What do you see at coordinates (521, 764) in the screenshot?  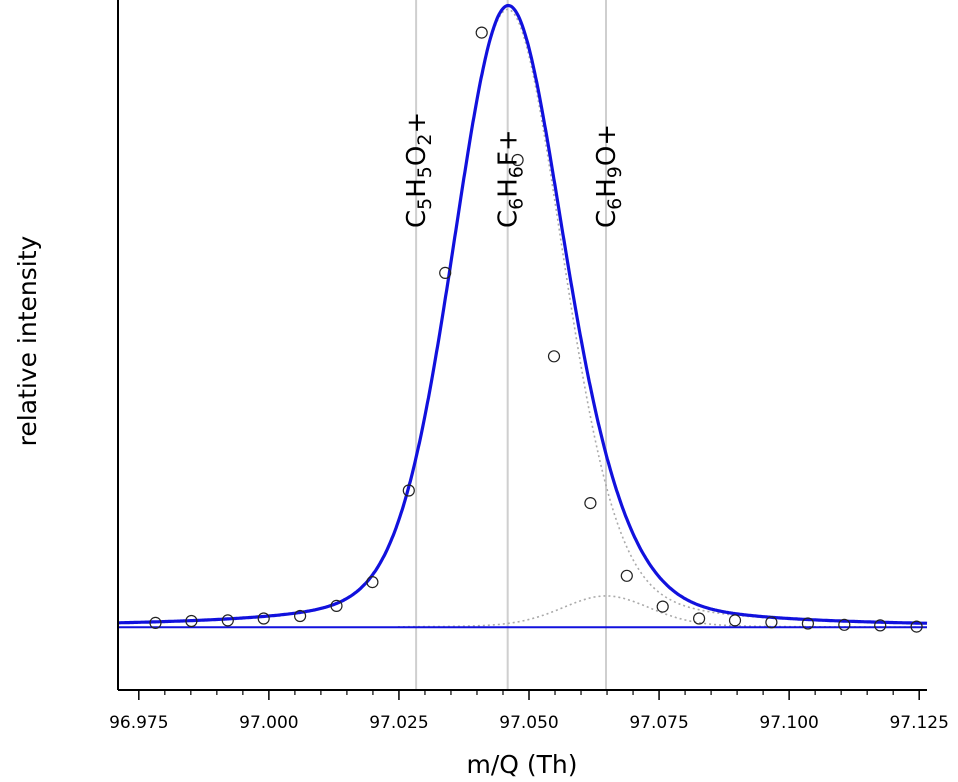 I see `x-axis-title: m/Q (Th)` at bounding box center [521, 764].